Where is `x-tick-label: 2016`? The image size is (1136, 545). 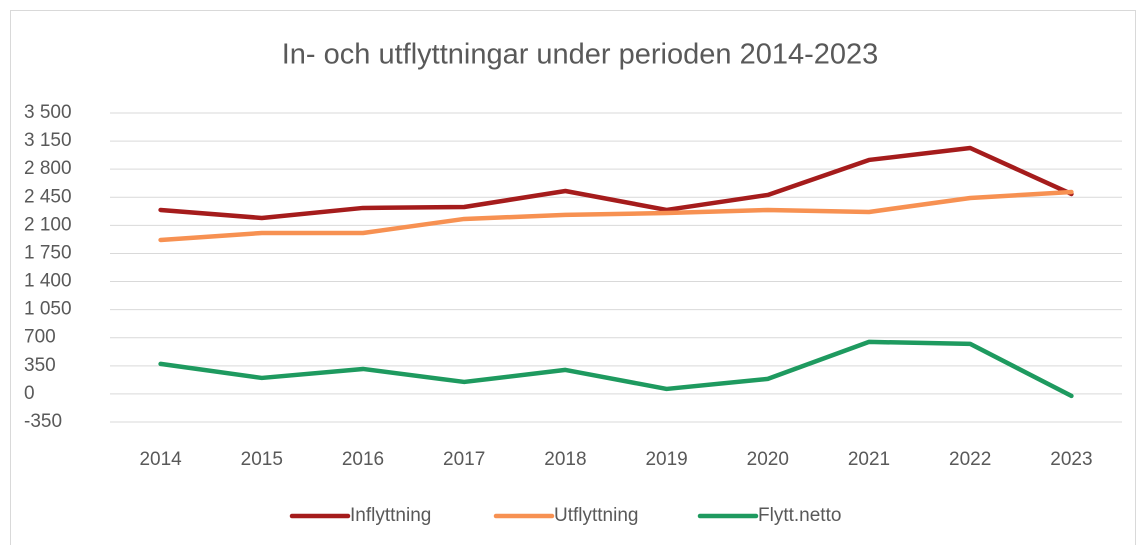
x-tick-label: 2016 is located at coordinates (363, 459).